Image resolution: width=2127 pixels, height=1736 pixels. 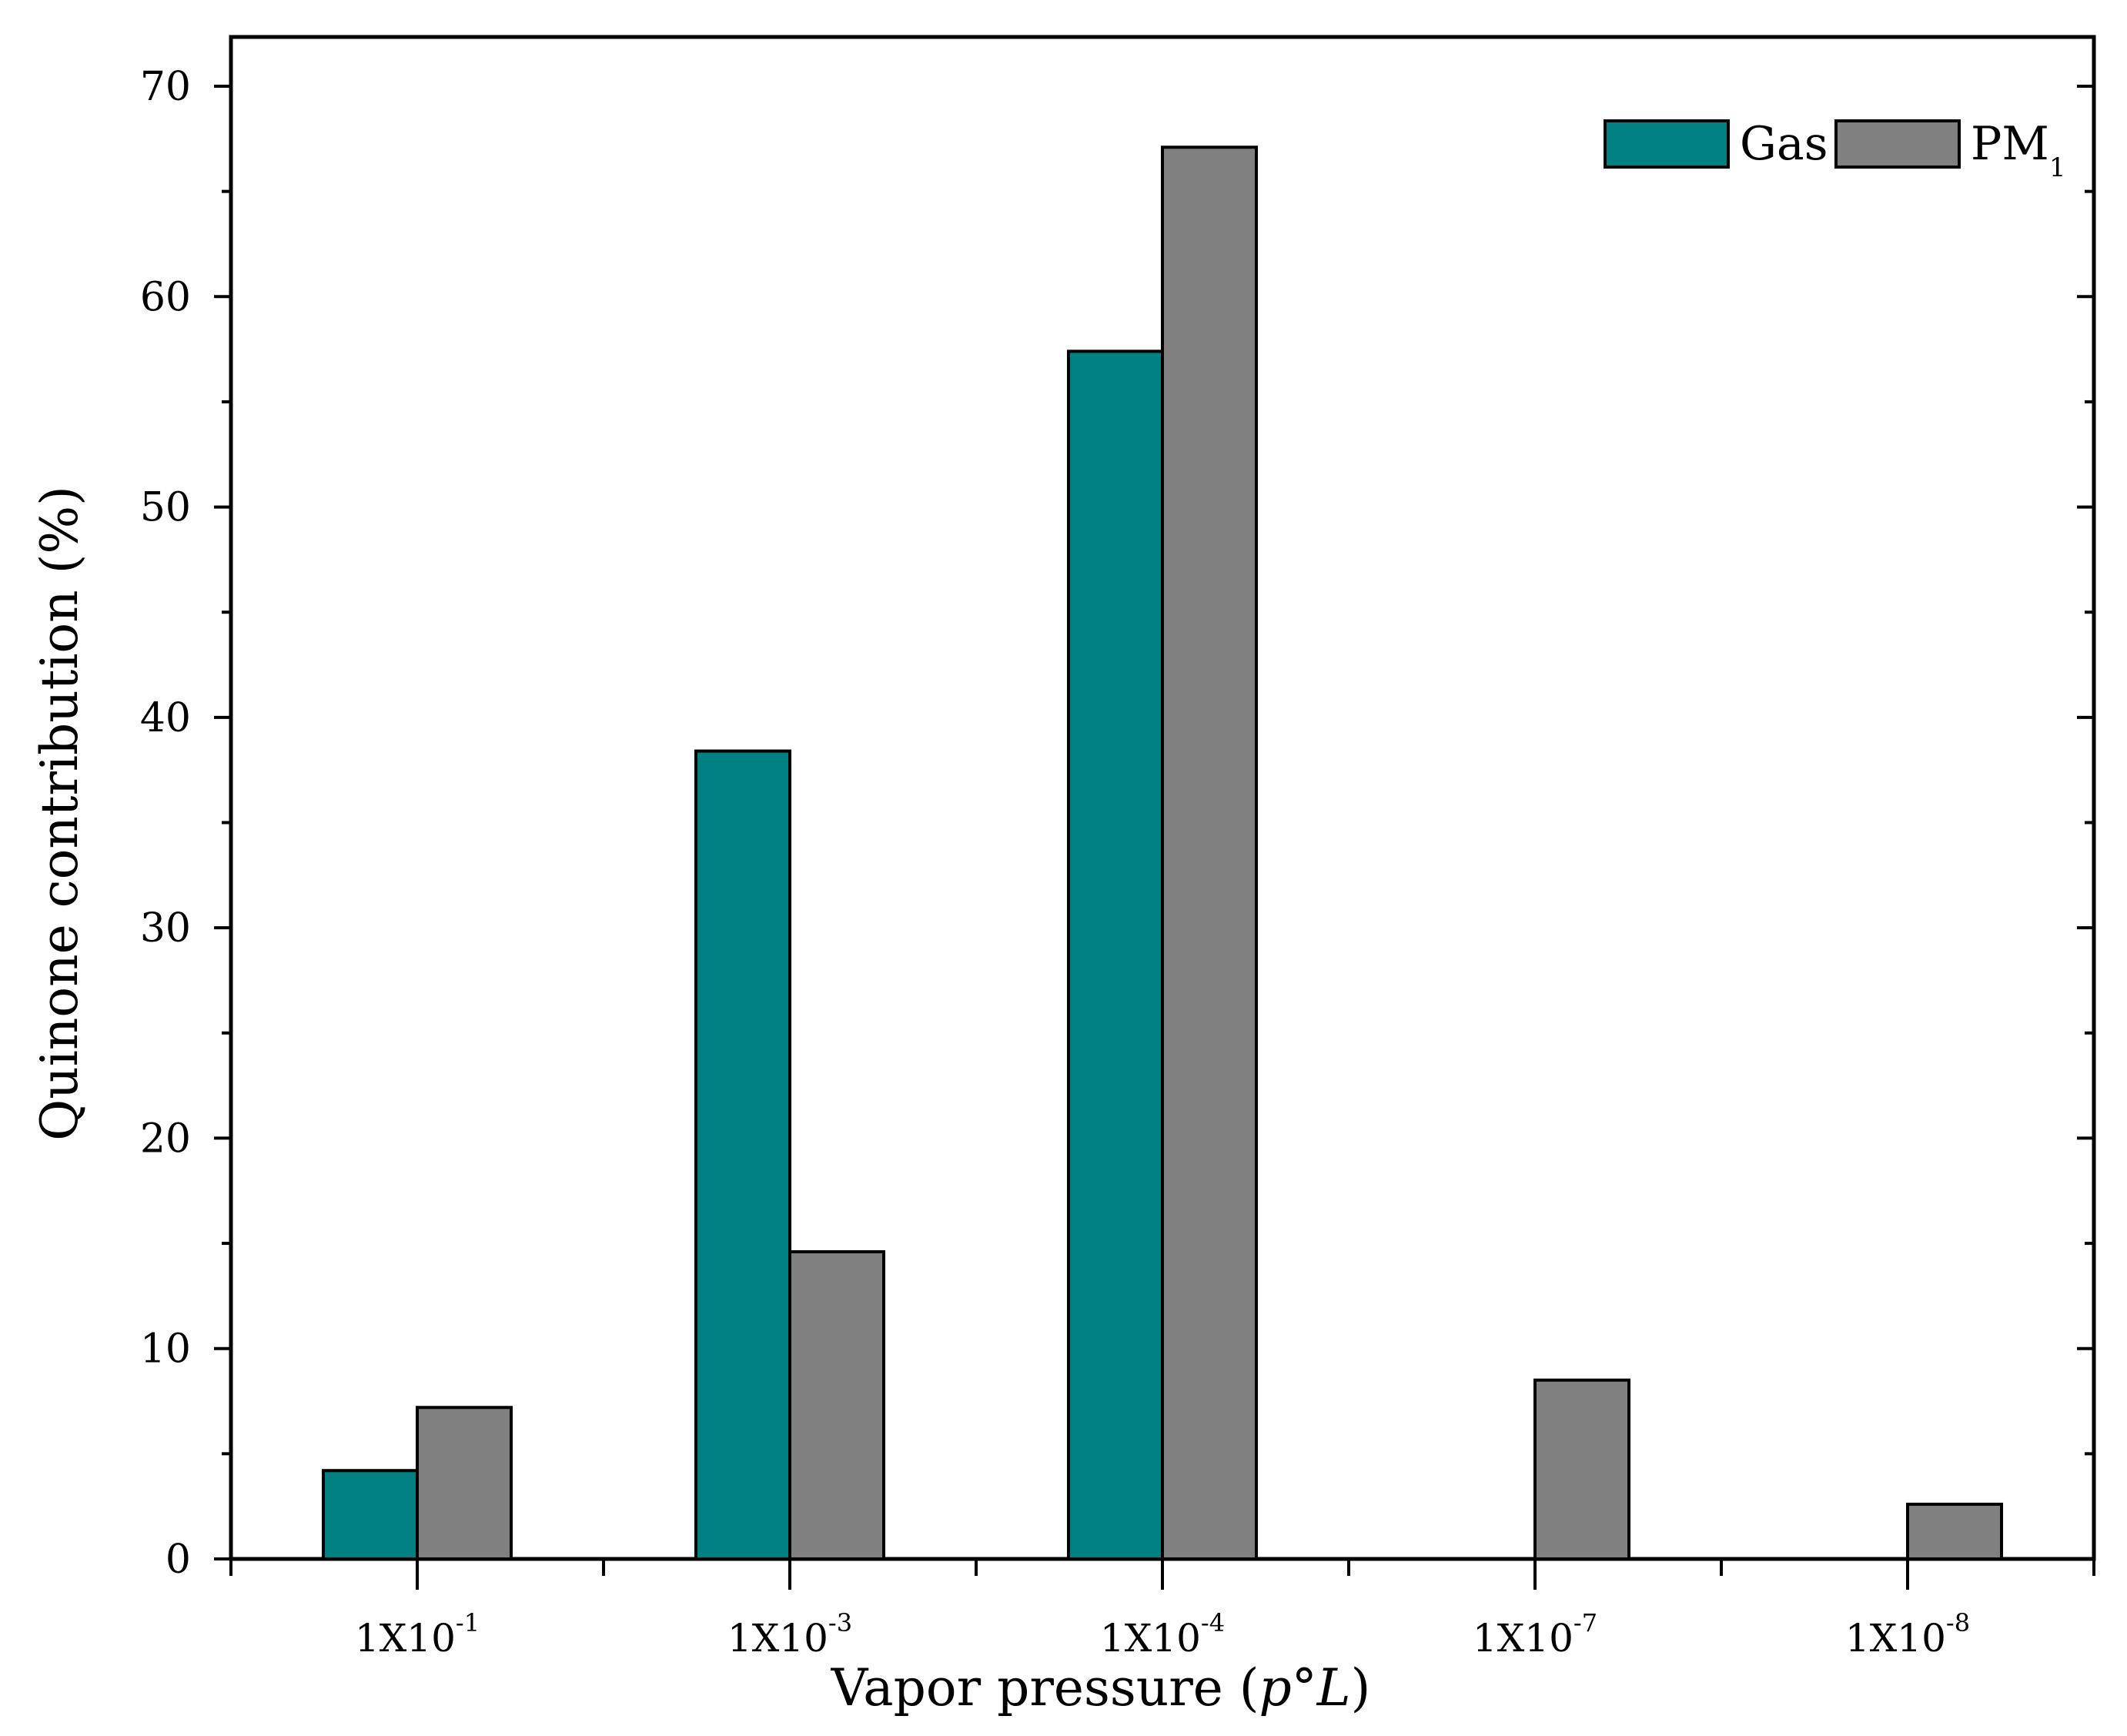 I want to click on x-tick-label: 1X10-8, so click(x=1907, y=1635).